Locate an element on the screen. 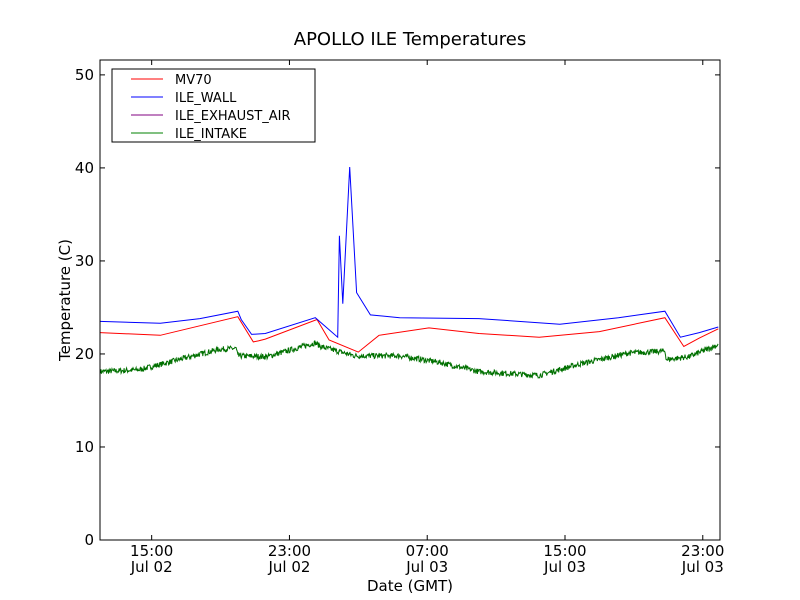  y-tick-label: 10 is located at coordinates (84, 447).